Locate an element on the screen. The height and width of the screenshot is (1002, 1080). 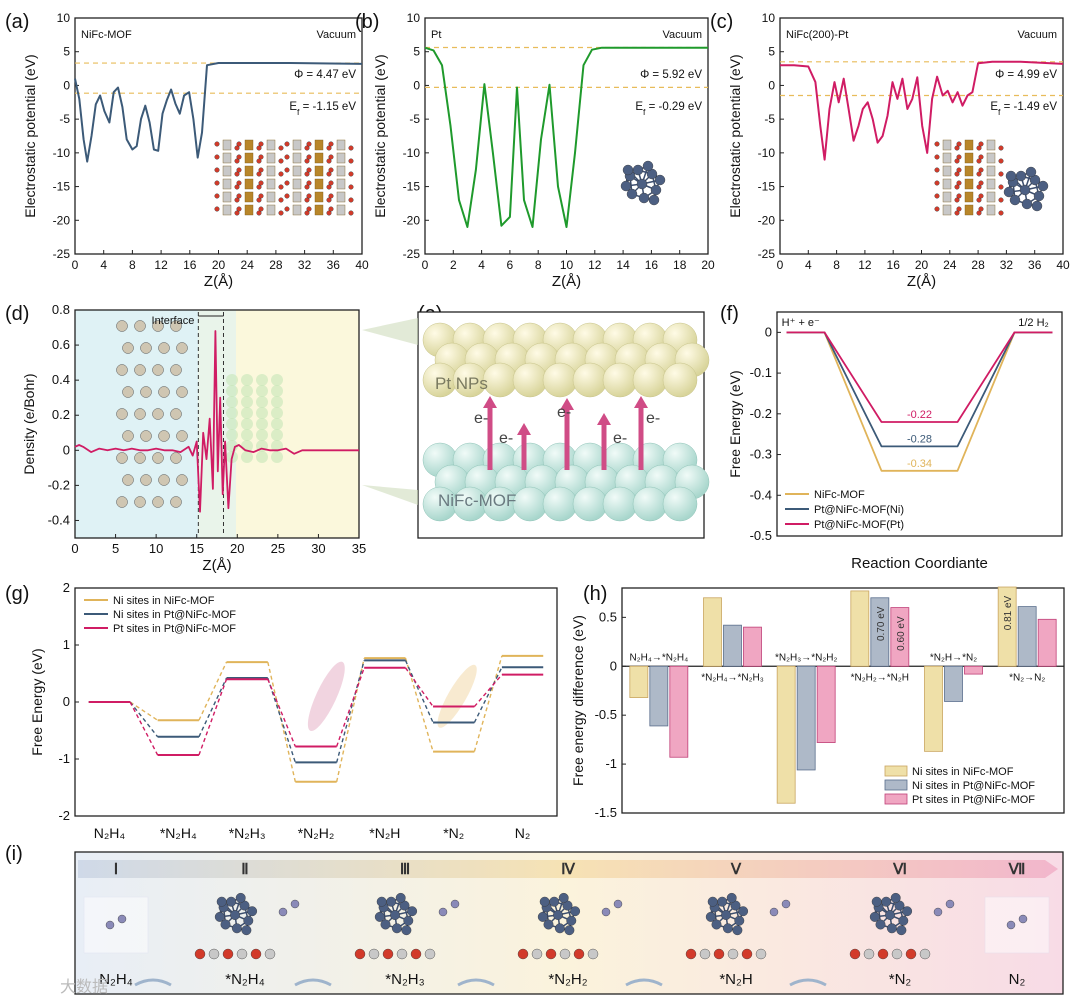
stage-numeral: Ⅲ is located at coordinates (405, 869).